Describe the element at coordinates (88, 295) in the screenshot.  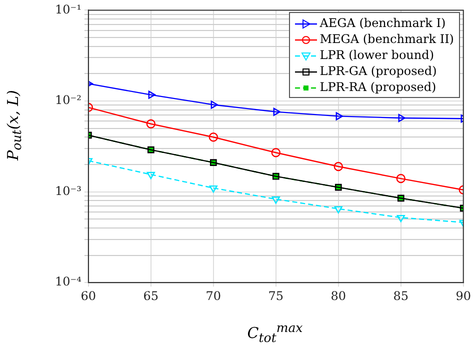
I see `x-tick-label: 60` at that location.